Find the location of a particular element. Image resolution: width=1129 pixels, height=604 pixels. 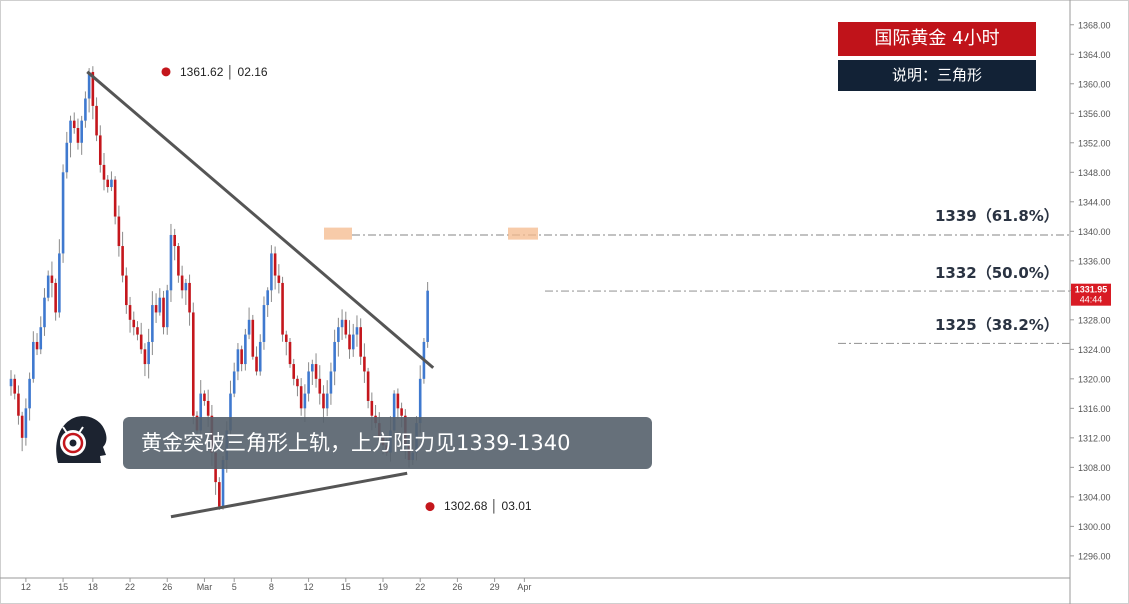

x-tick-label: 26 is located at coordinates (167, 587).